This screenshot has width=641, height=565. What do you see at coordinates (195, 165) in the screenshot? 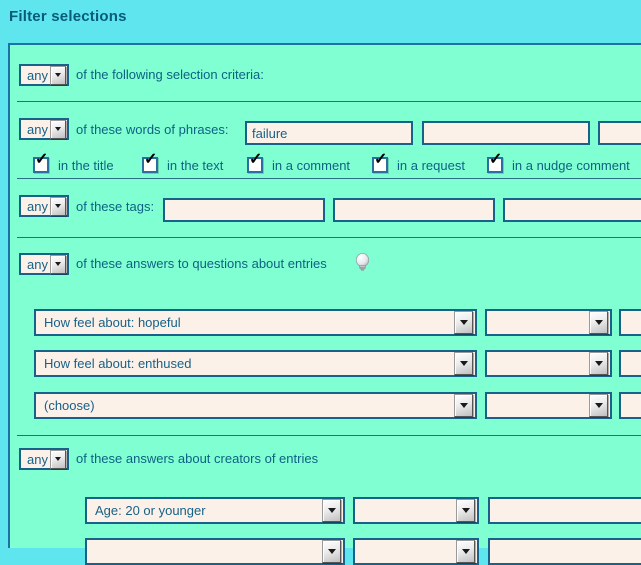
I see `checkbox-label: in the text` at bounding box center [195, 165].